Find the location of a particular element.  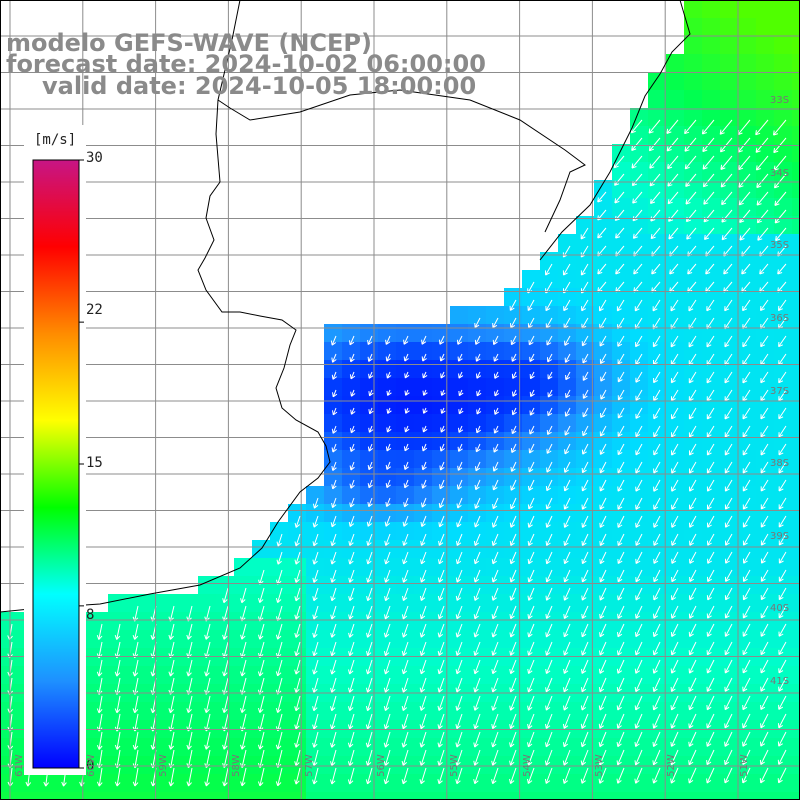

colorbar-tick-30: 30 is located at coordinates (94, 158).